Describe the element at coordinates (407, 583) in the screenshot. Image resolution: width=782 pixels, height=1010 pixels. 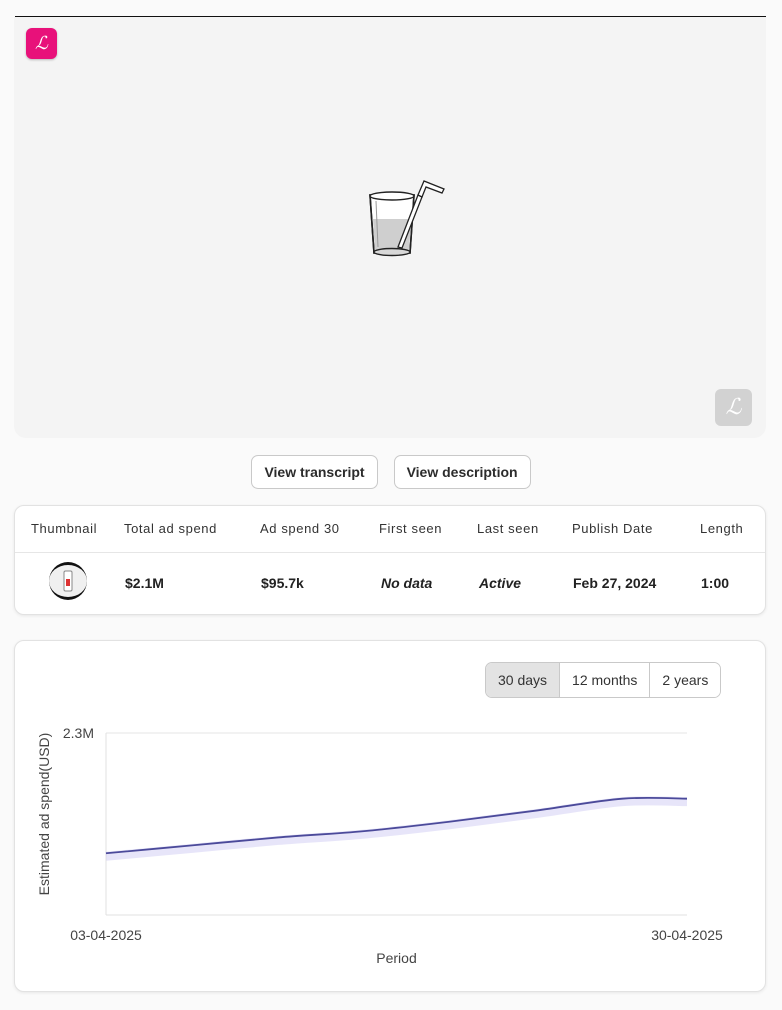
I see `first-seen-value: No data` at that location.